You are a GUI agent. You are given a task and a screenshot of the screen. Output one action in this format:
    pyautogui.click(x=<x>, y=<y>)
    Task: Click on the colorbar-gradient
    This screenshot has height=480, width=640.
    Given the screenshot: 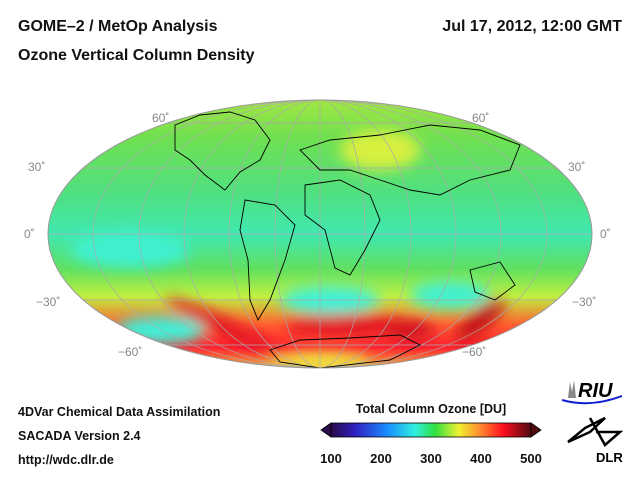 What is the action you would take?
    pyautogui.click(x=431, y=430)
    